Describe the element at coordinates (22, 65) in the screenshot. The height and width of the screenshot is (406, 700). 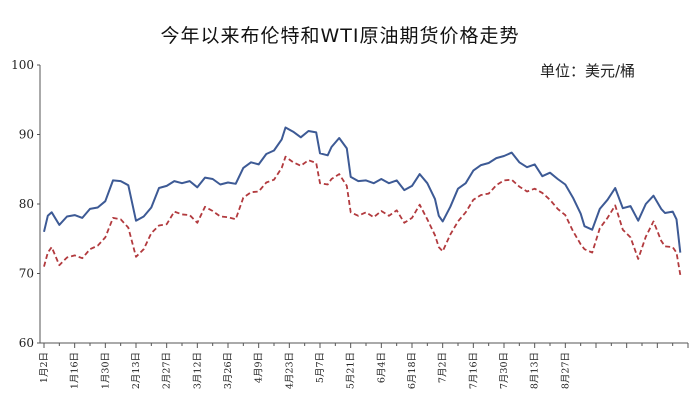
I see `y-tick-label: 100` at that location.